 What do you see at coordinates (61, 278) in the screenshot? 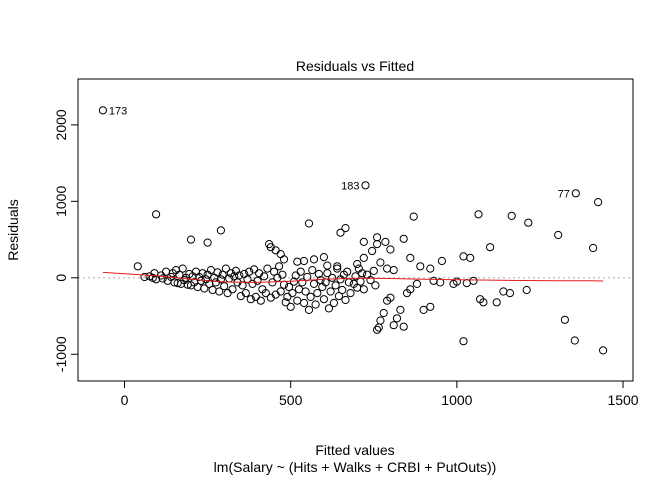
I see `y-tick-label: 0` at bounding box center [61, 278].